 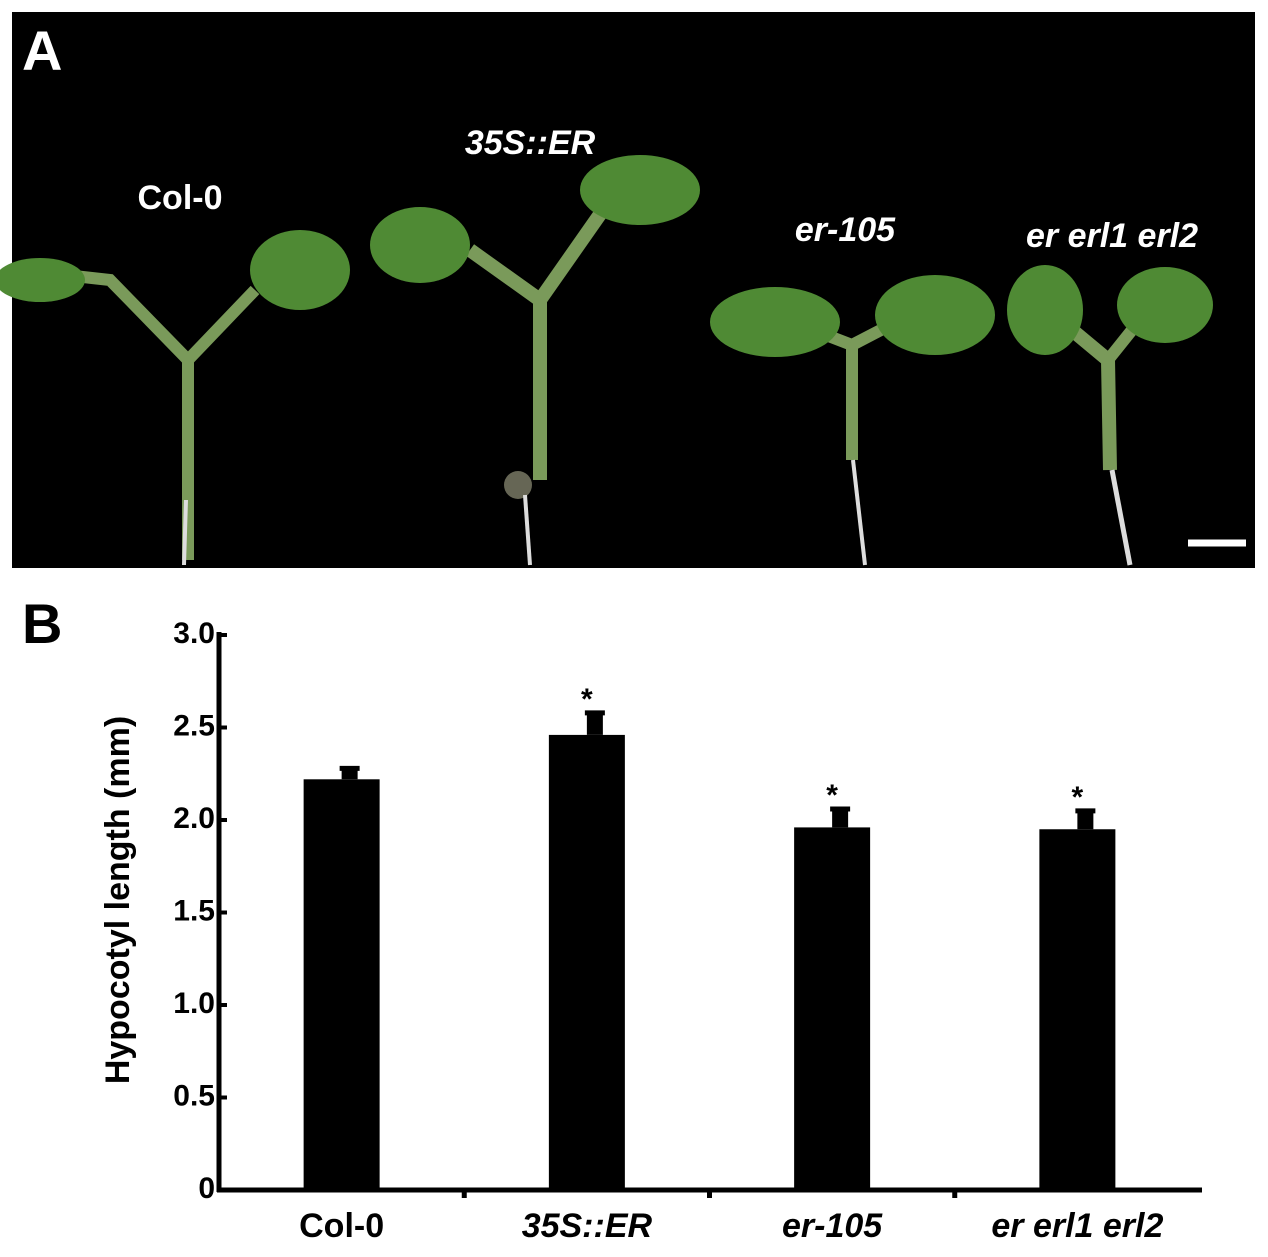 What do you see at coordinates (42, 50) in the screenshot?
I see `panel-label: A` at bounding box center [42, 50].